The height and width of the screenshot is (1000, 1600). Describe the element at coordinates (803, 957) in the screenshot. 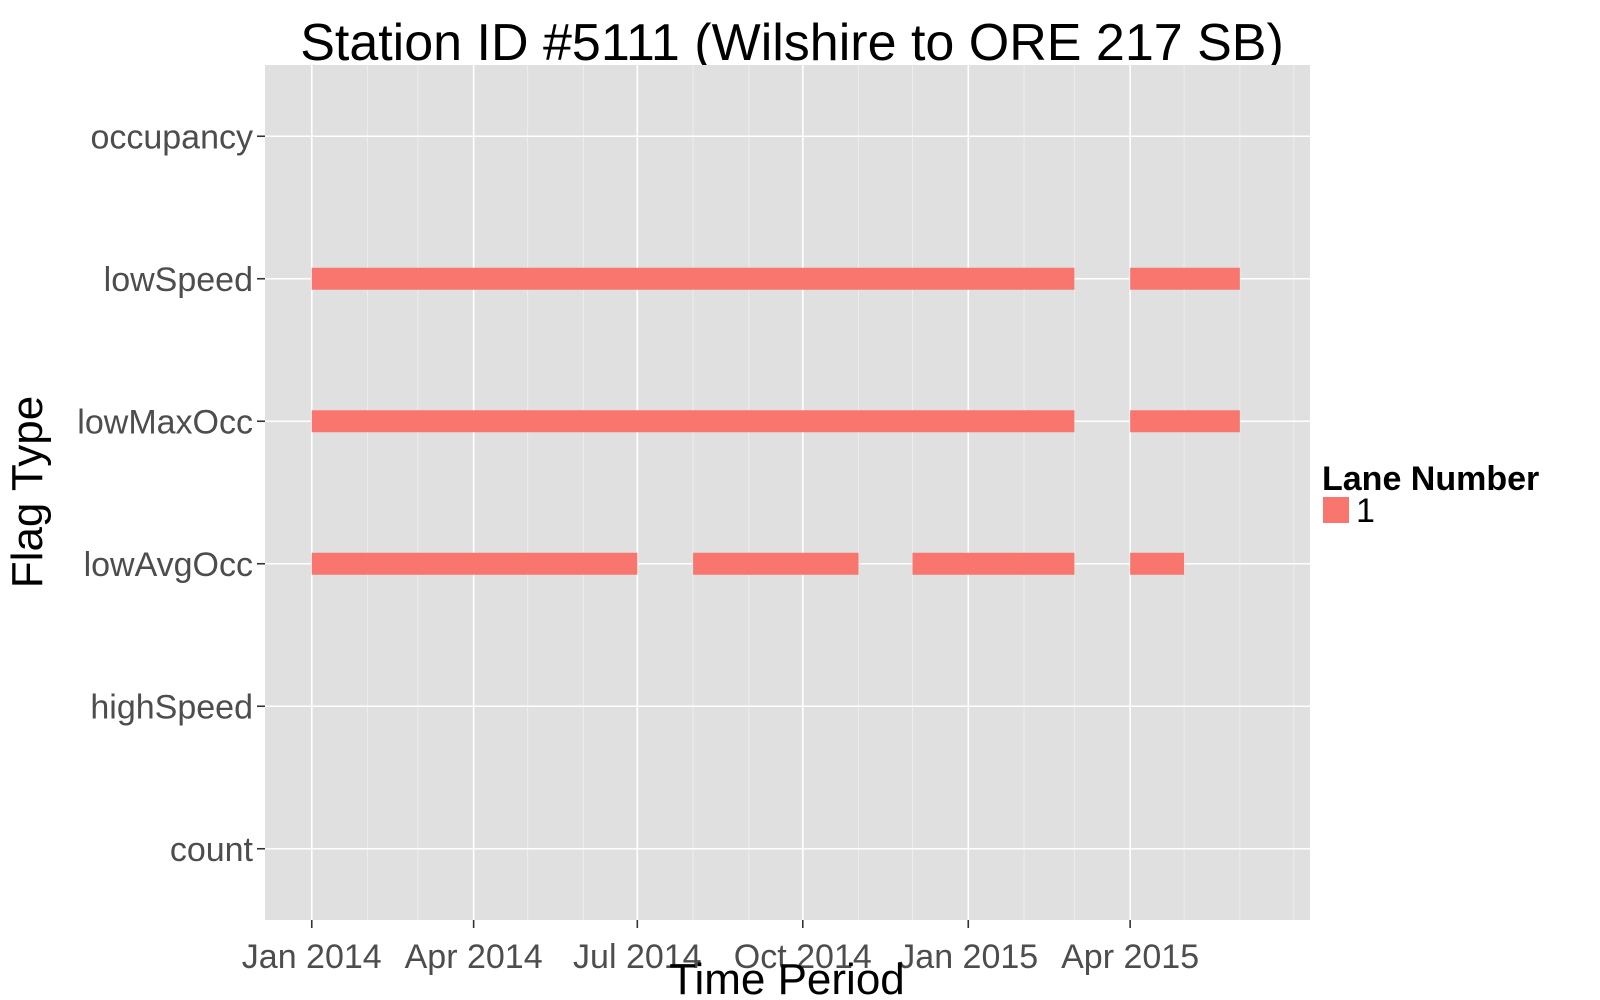

I see `x-tick-label: Oct 2014` at that location.